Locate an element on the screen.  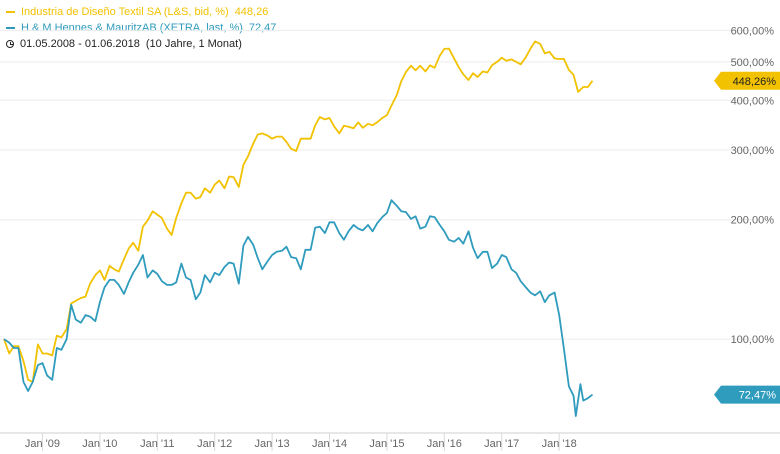
y-tick-label: 600,00% is located at coordinates (753, 31).